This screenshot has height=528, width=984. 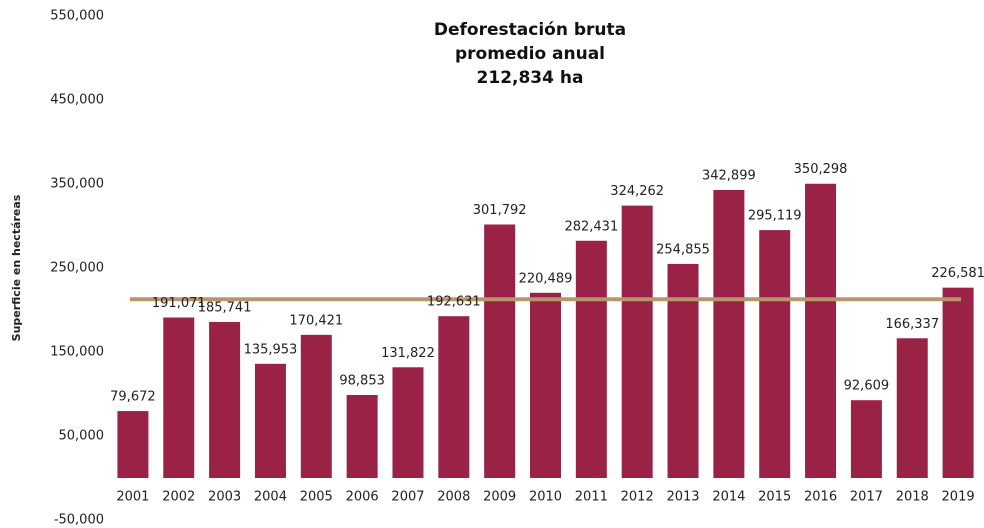 What do you see at coordinates (530, 54) in the screenshot?
I see `chart-title: promedio anual` at bounding box center [530, 54].